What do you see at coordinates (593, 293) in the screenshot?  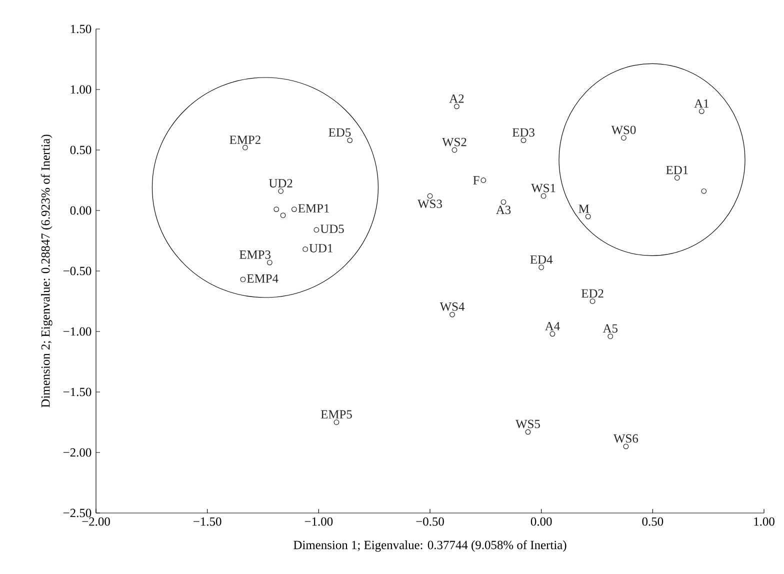 I see `annotation: ED2` at bounding box center [593, 293].